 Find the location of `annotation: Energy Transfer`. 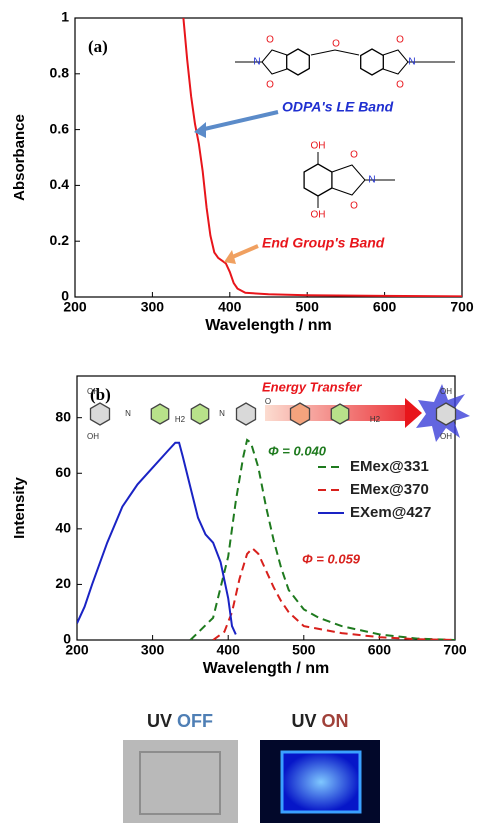

annotation: Energy Transfer is located at coordinates (312, 386).